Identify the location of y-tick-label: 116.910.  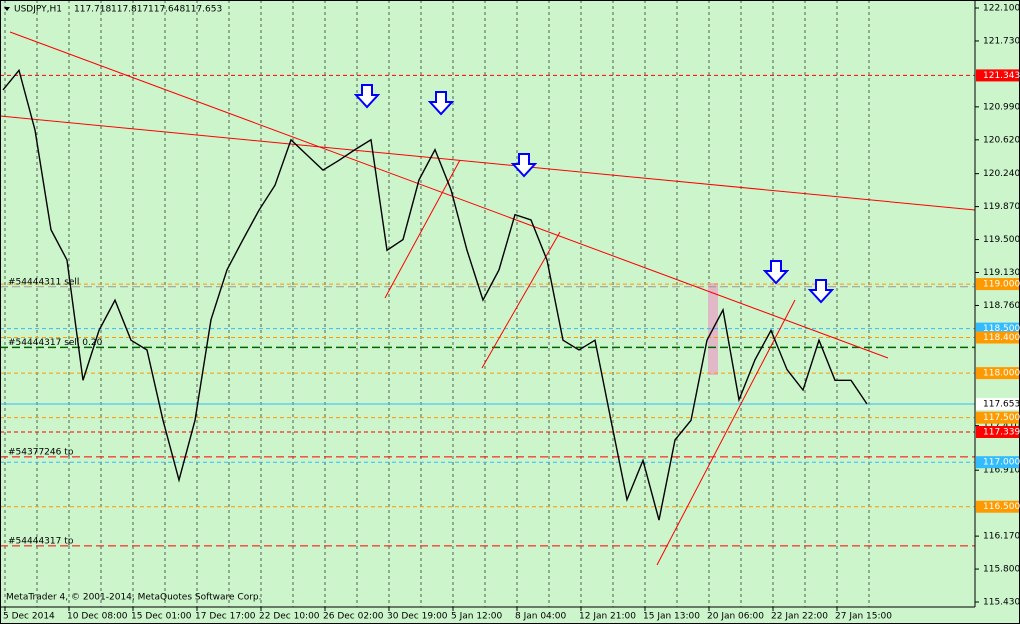
(1001, 471).